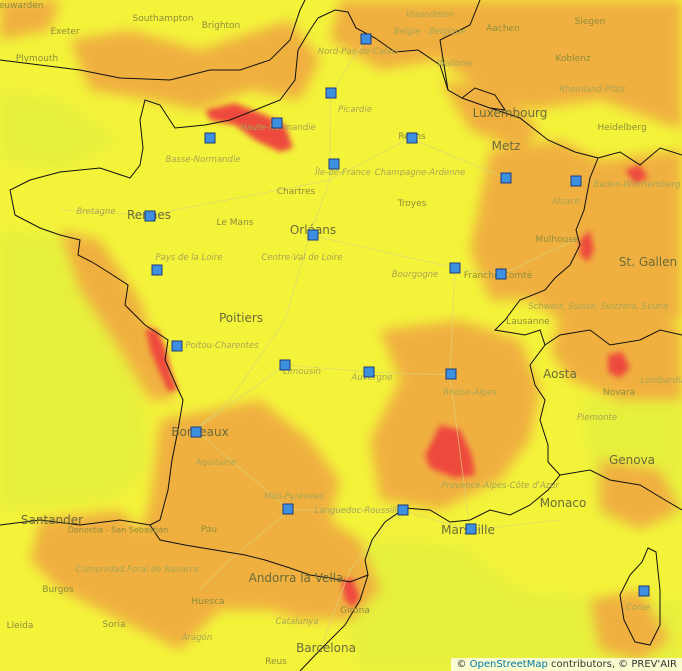 The width and height of the screenshot is (682, 671). Describe the element at coordinates (484, 99) in the screenshot. I see `luxembourg-border` at that location.